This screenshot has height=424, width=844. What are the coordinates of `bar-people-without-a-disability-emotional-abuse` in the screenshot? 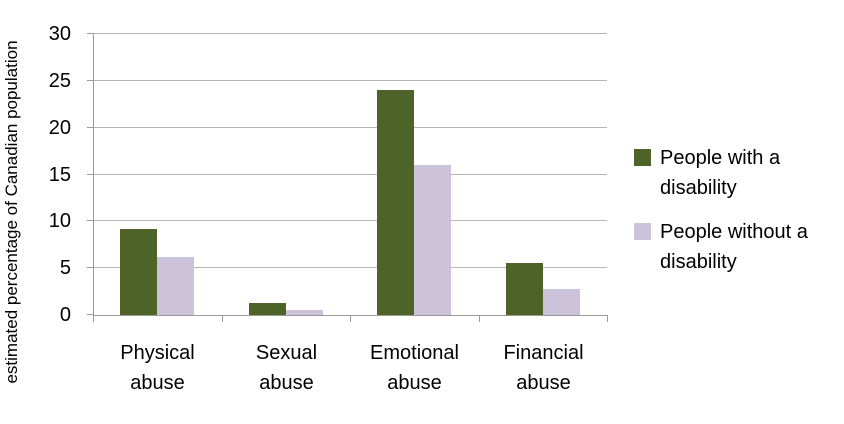 It's located at (432, 240).